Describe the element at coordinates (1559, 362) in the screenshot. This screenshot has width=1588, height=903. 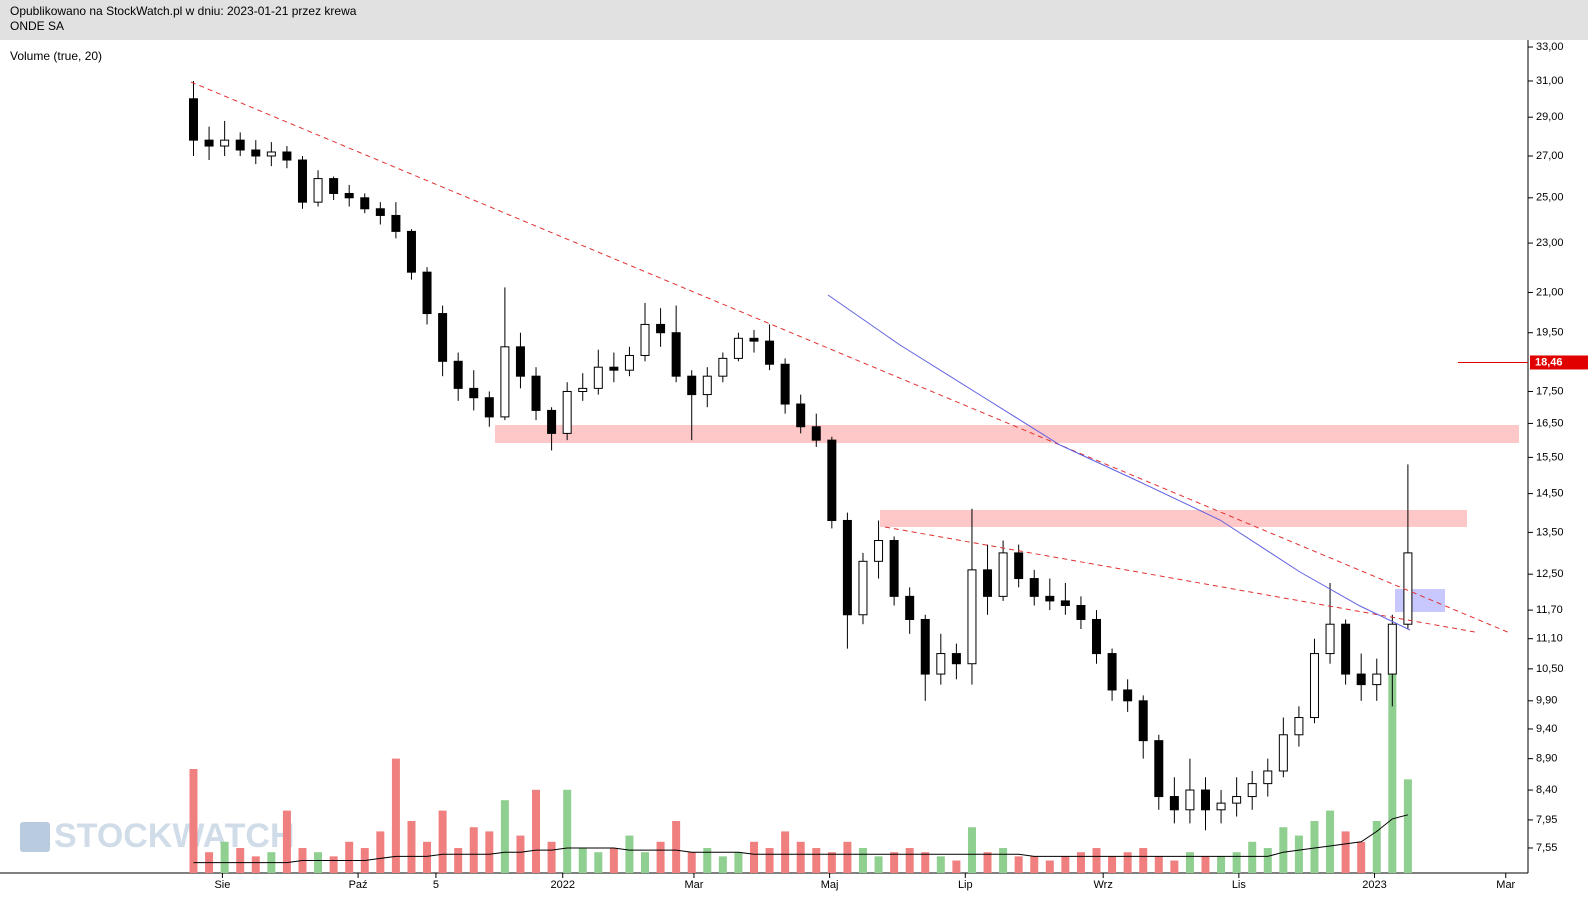
I see `last-price-box` at that location.